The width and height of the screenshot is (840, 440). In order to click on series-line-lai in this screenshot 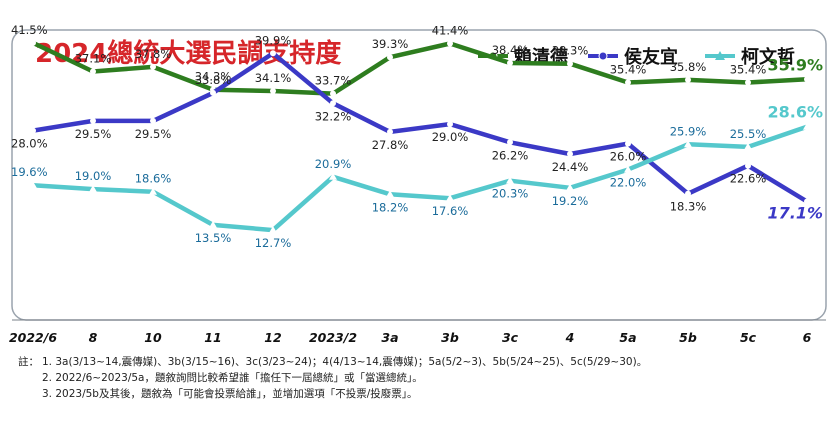, I will do `click(420, 68)`.